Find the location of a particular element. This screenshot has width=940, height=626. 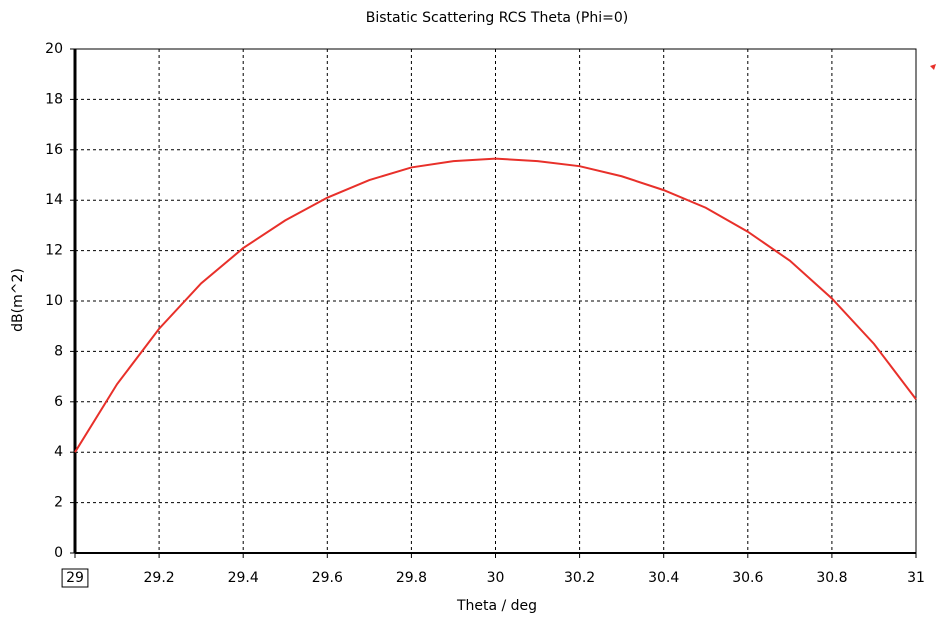

y-tick-label: 10 is located at coordinates (54, 301).